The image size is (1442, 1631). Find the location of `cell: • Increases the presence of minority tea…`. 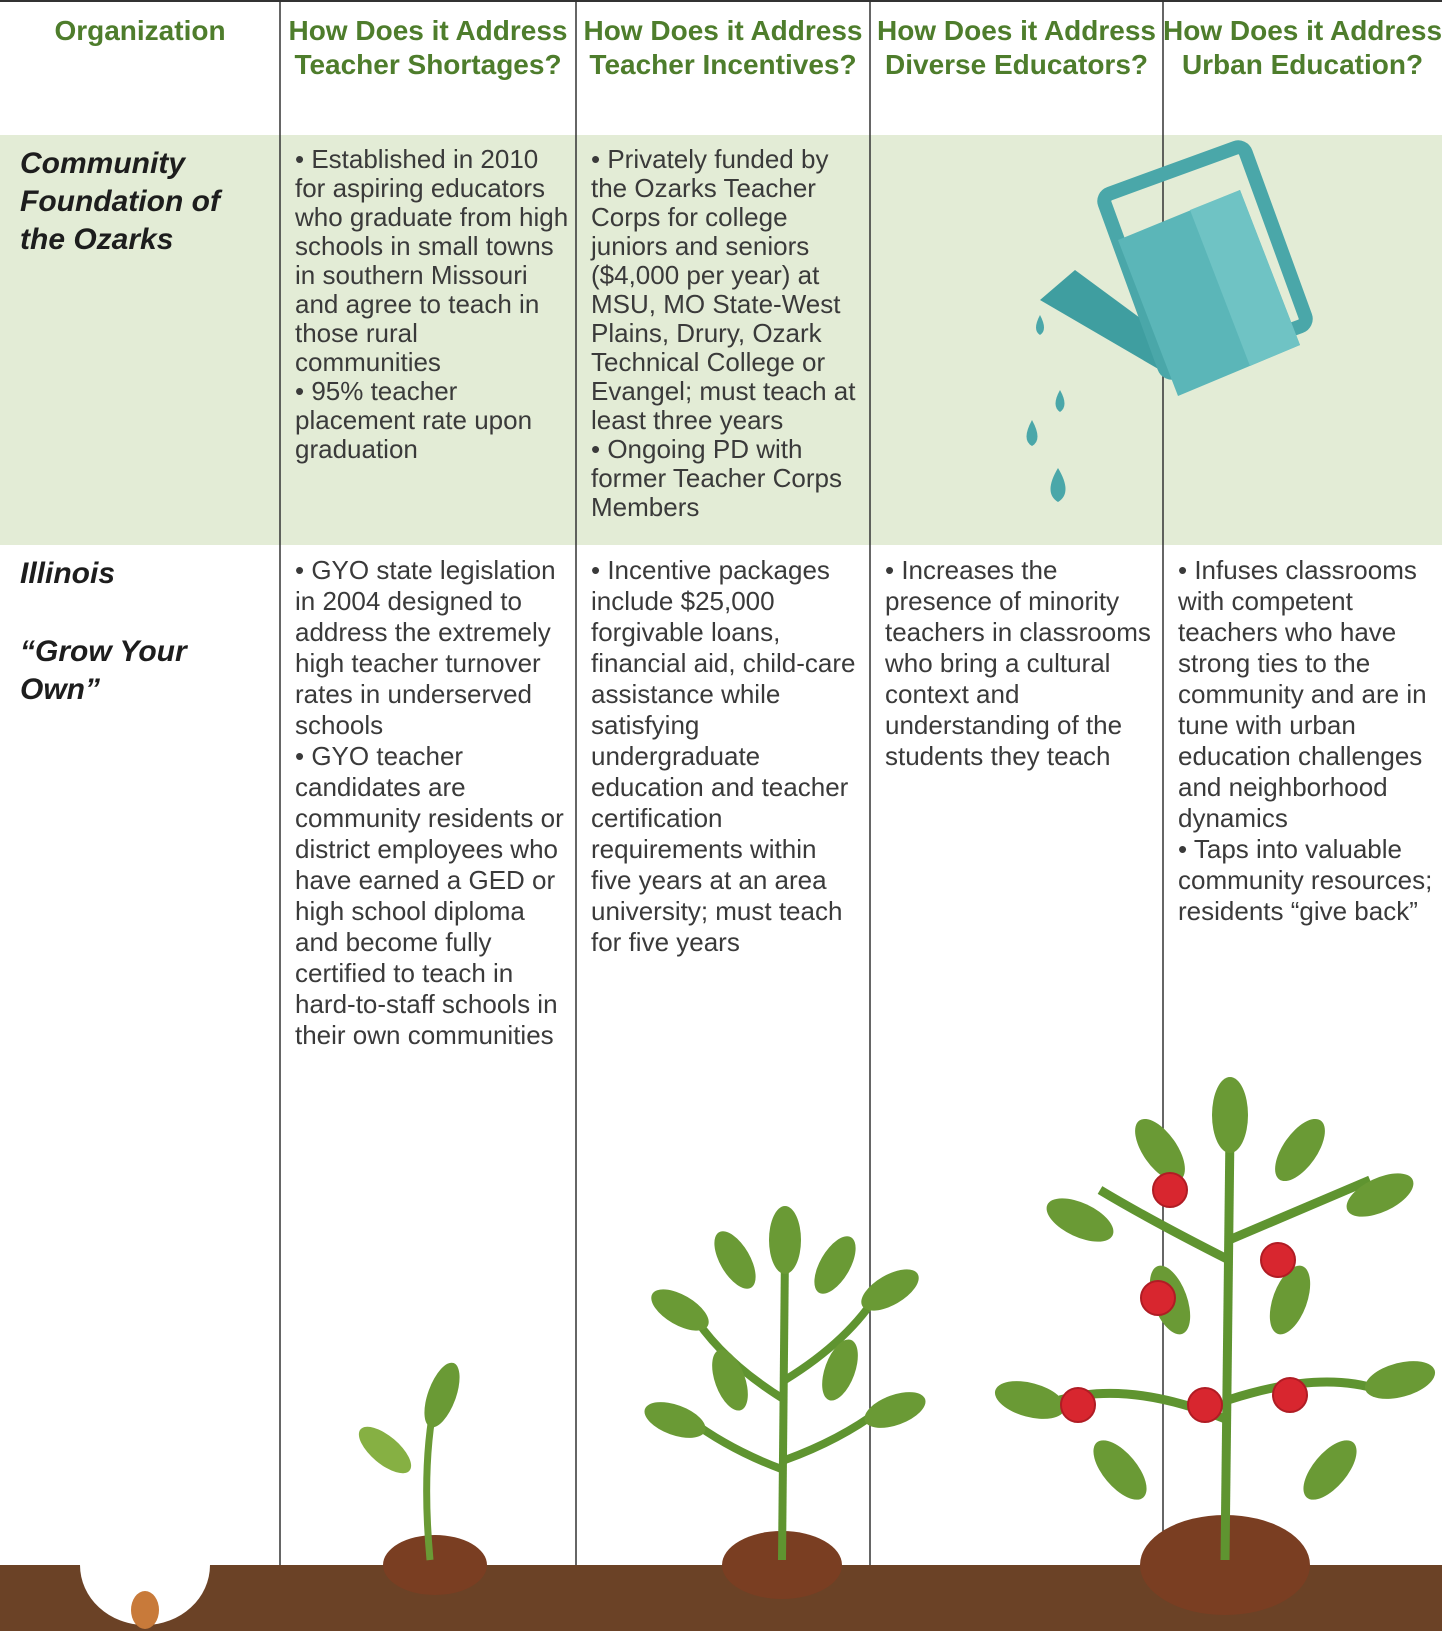

cell: • Increases the presence of minority tea… is located at coordinates (1020, 663).